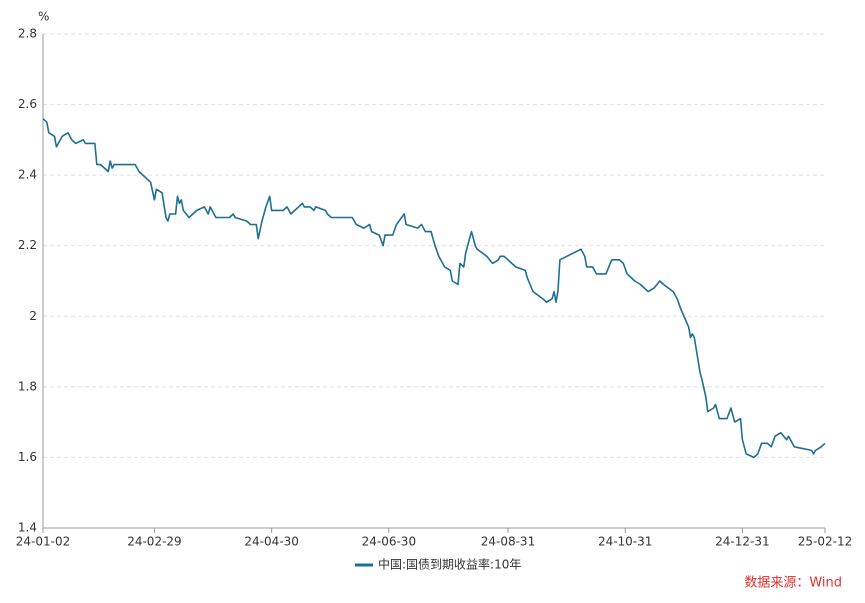 The image size is (865, 603). Describe the element at coordinates (27, 386) in the screenshot. I see `y-tick-label: 1.8` at that location.